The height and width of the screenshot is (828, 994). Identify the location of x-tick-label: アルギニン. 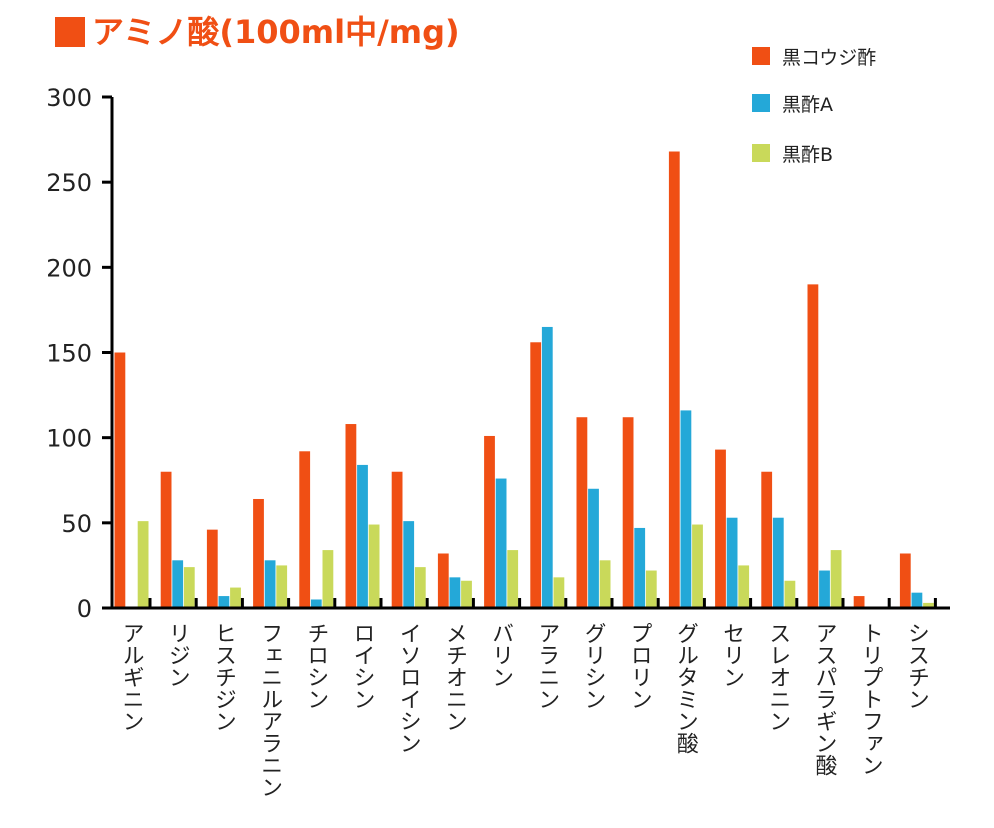
(131, 677).